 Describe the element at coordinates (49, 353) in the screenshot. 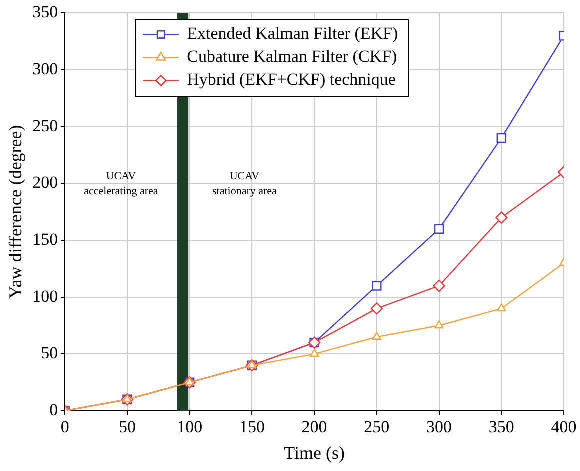

I see `y-tick-label: 50` at that location.